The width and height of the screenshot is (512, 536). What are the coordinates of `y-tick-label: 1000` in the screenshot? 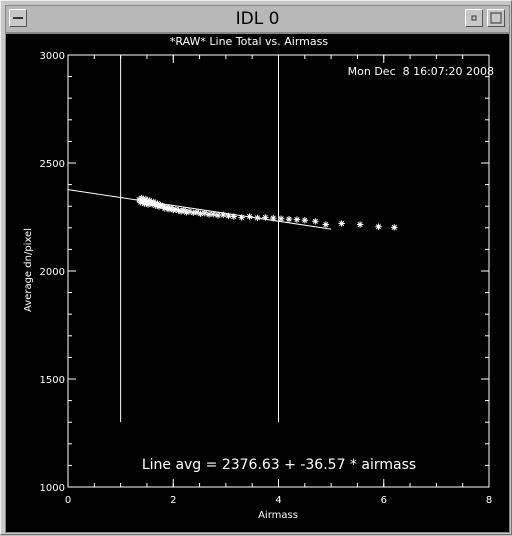 It's located at (52, 488).